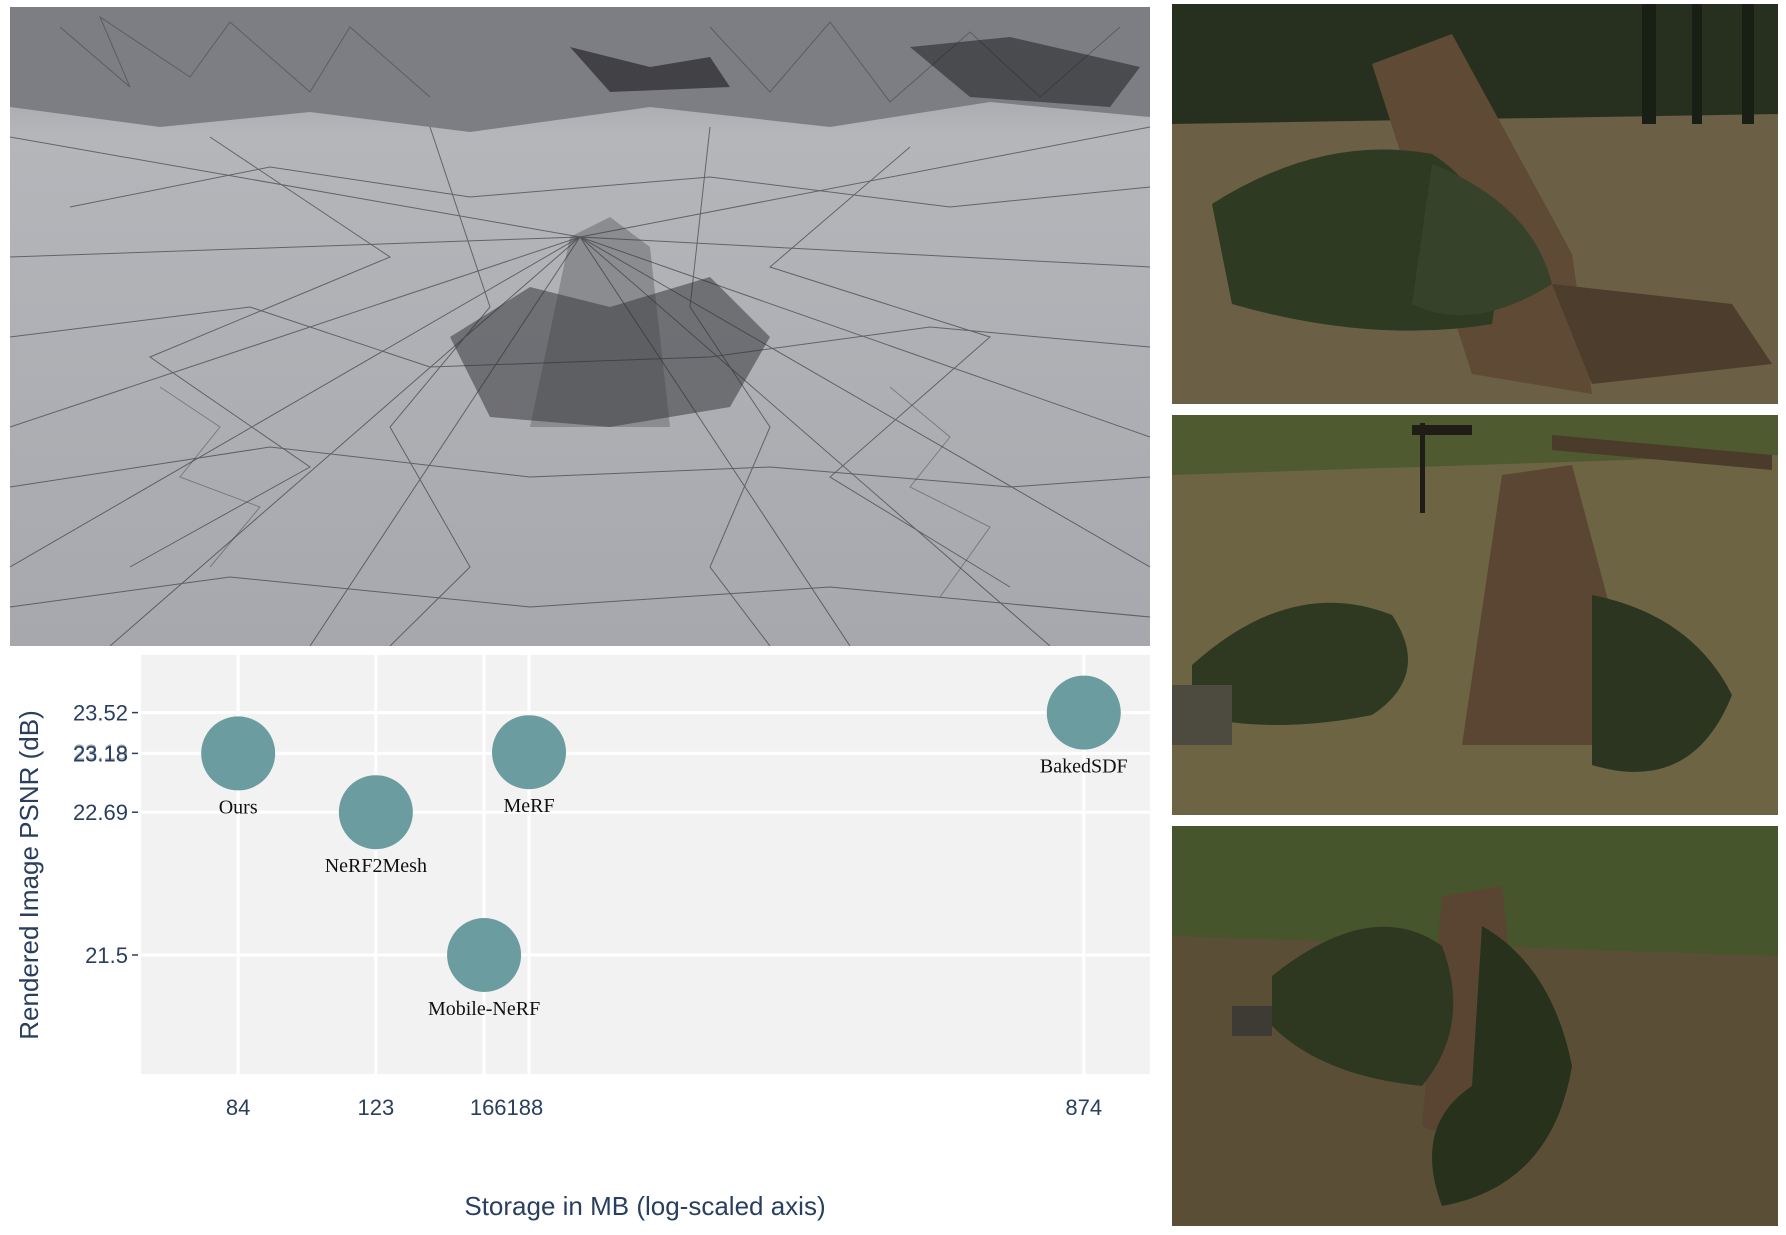 This screenshot has width=1786, height=1235. Describe the element at coordinates (644, 1206) in the screenshot. I see `x-axis-title: Storage in MB (log-scaled axis)` at that location.